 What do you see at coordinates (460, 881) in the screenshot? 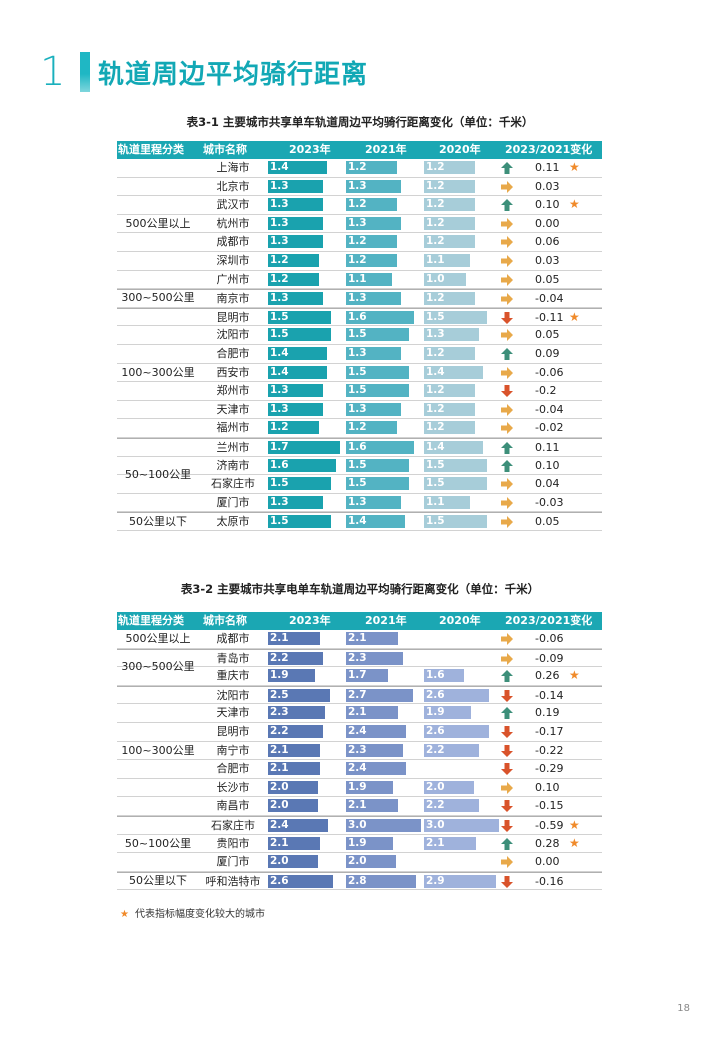
I see `value-bar: 2.9` at bounding box center [460, 881].